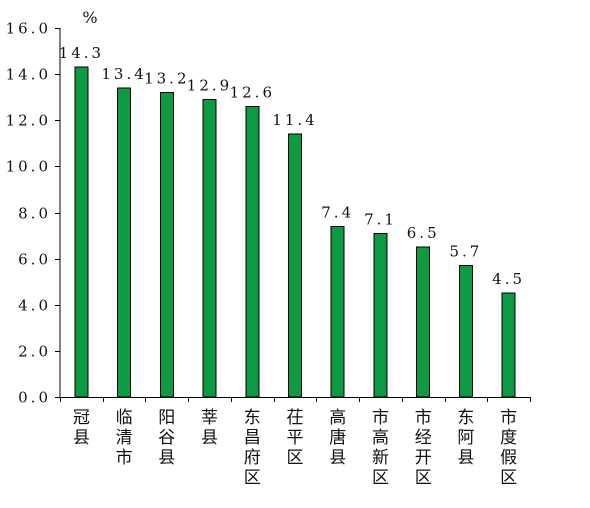 This screenshot has width=590, height=508. What do you see at coordinates (295, 438) in the screenshot?
I see `category-label-5: 茌平区` at bounding box center [295, 438].